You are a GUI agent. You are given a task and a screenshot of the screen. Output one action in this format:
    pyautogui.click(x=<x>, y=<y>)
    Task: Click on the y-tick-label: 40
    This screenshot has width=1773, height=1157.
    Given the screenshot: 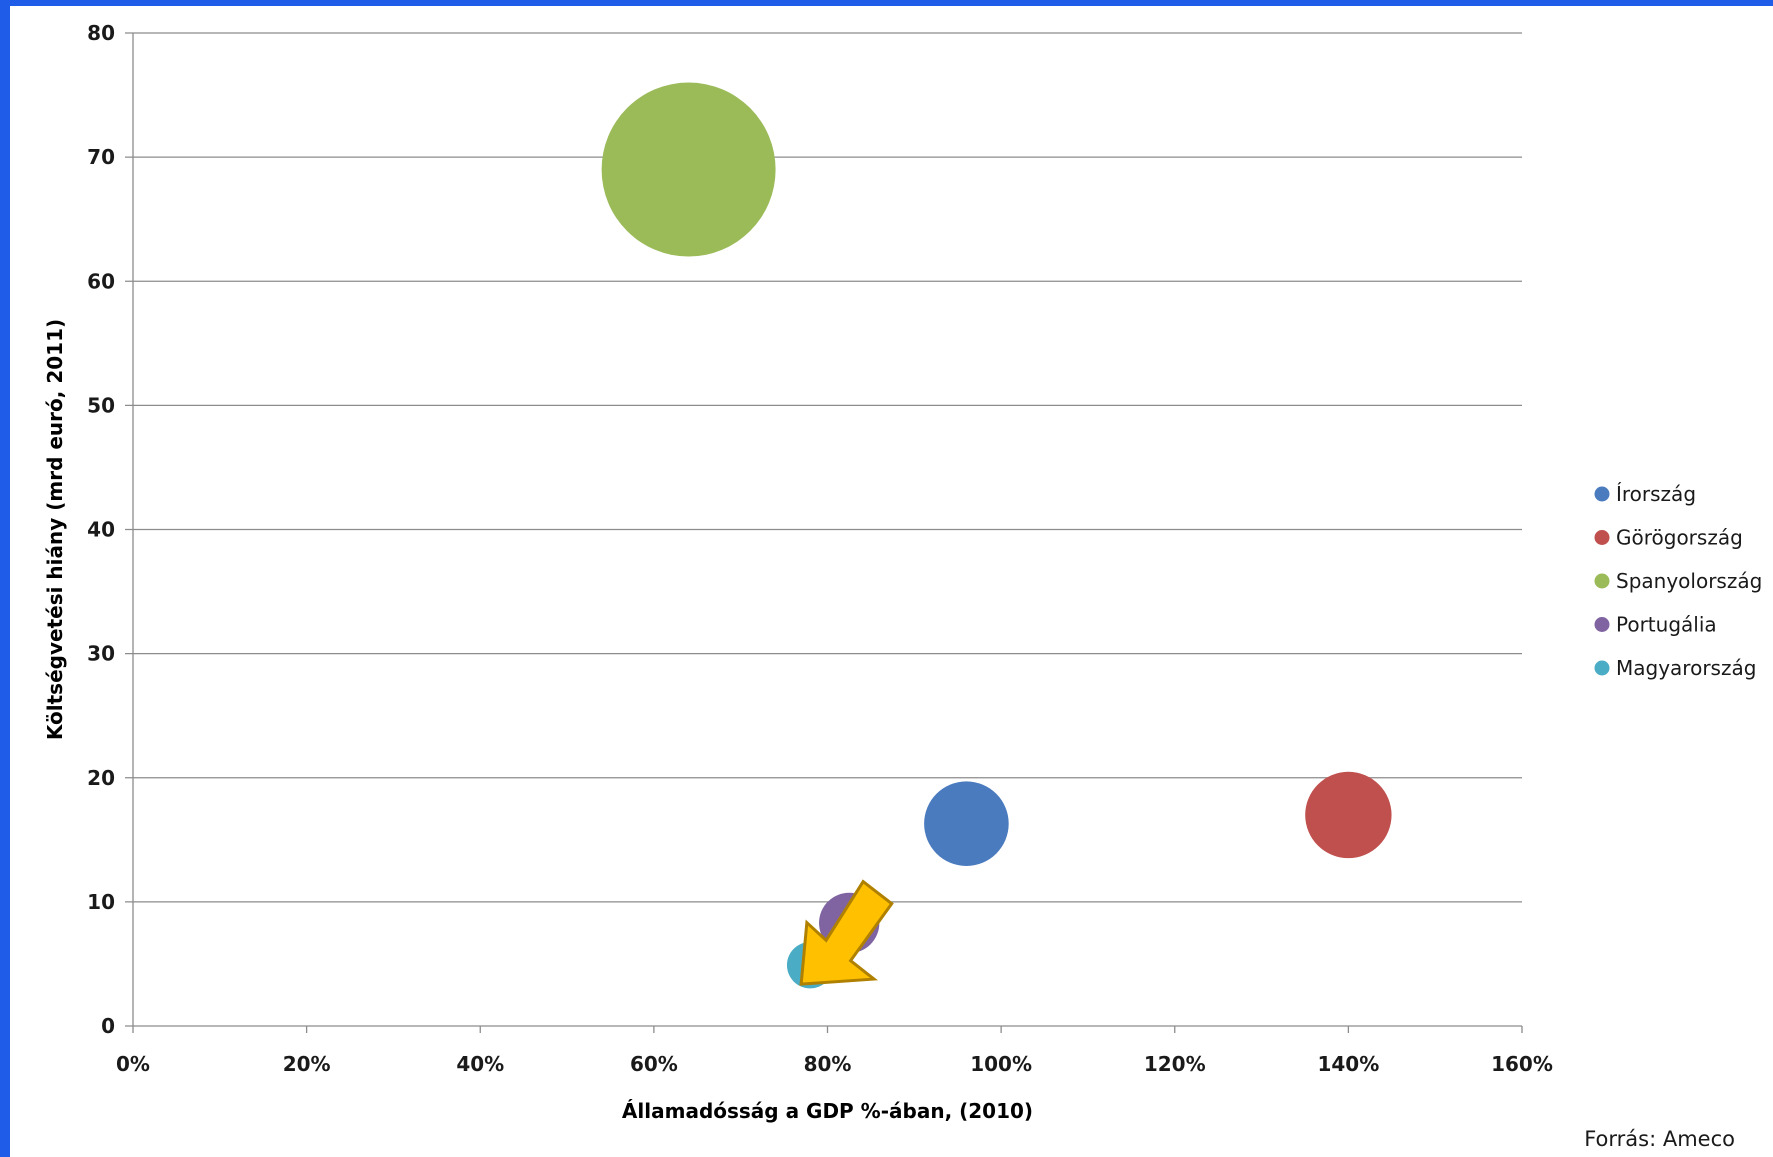 What is the action you would take?
    pyautogui.click(x=101, y=530)
    